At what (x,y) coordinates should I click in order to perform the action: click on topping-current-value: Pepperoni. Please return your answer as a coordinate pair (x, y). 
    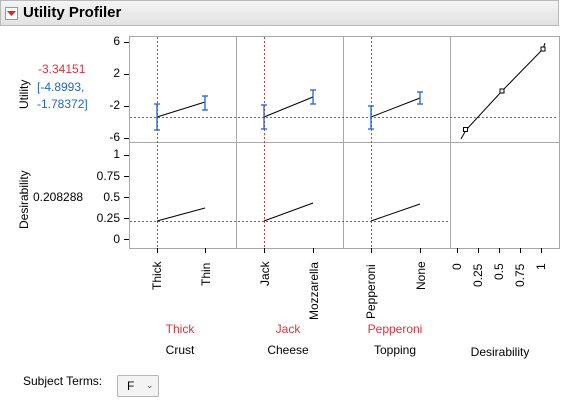
    Looking at the image, I should click on (395, 329).